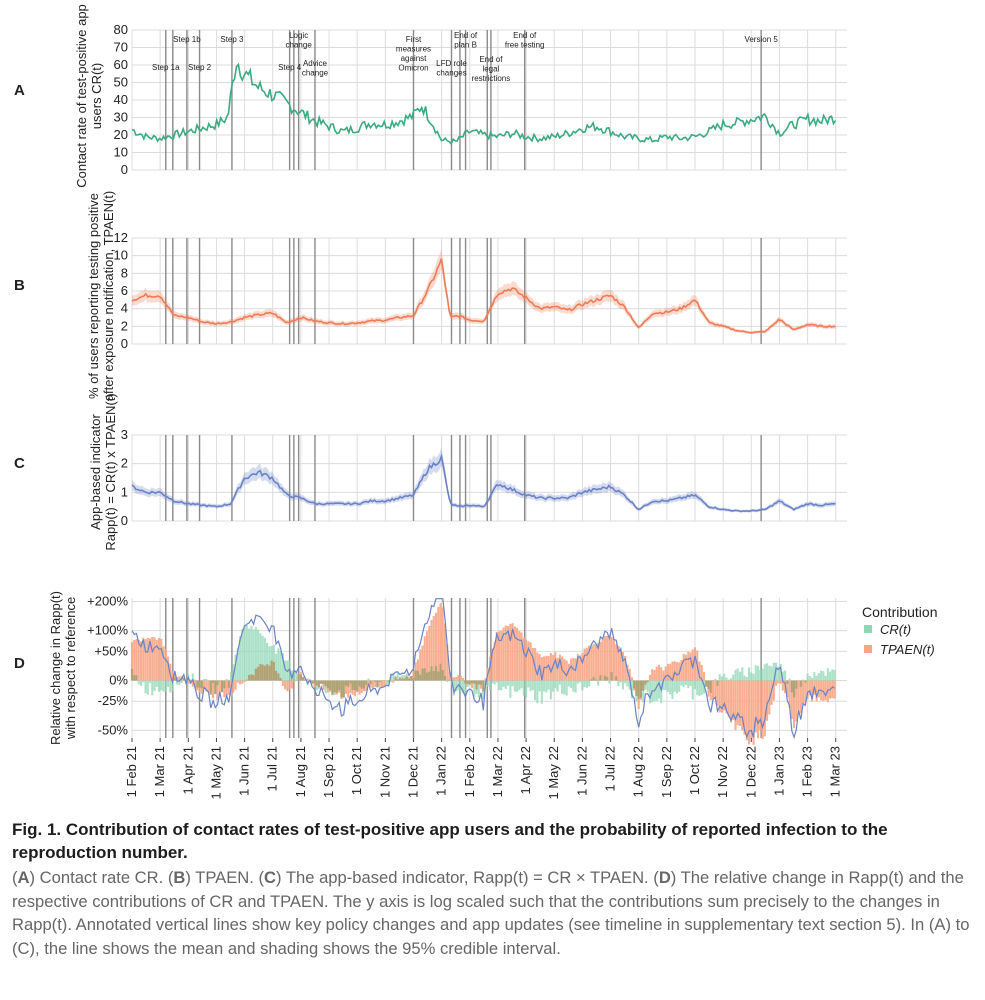  What do you see at coordinates (525, 45) in the screenshot?
I see `event-annotation-text: free testing` at bounding box center [525, 45].